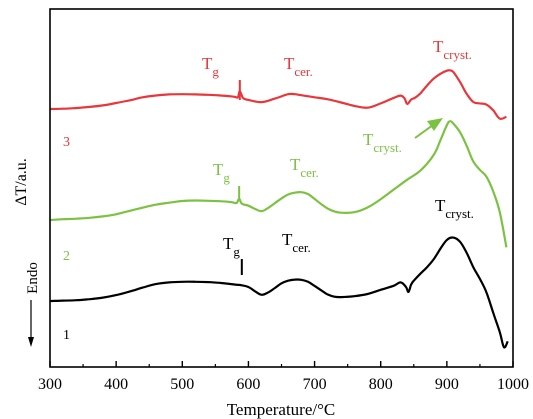  What do you see at coordinates (304, 167) in the screenshot?
I see `tcer-annotation-2: Tcer.` at bounding box center [304, 167].